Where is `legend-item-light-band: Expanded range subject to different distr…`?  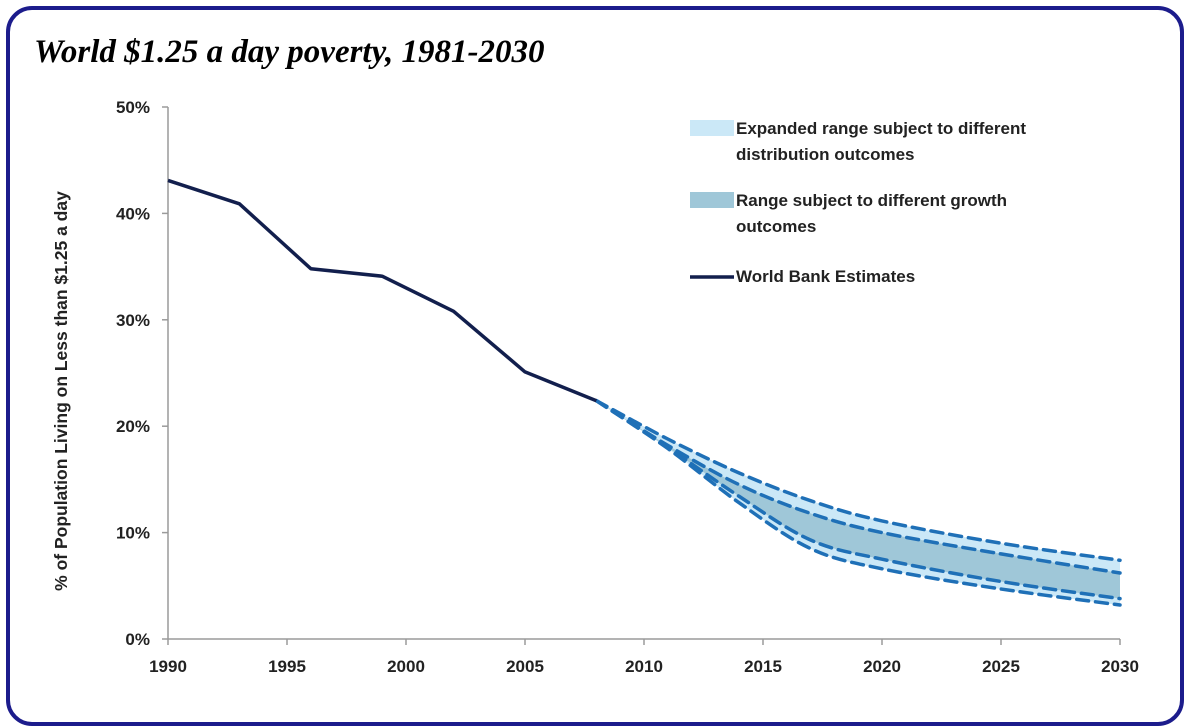 legend-item-light-band: Expanded range subject to different distr… is located at coordinates (858, 141).